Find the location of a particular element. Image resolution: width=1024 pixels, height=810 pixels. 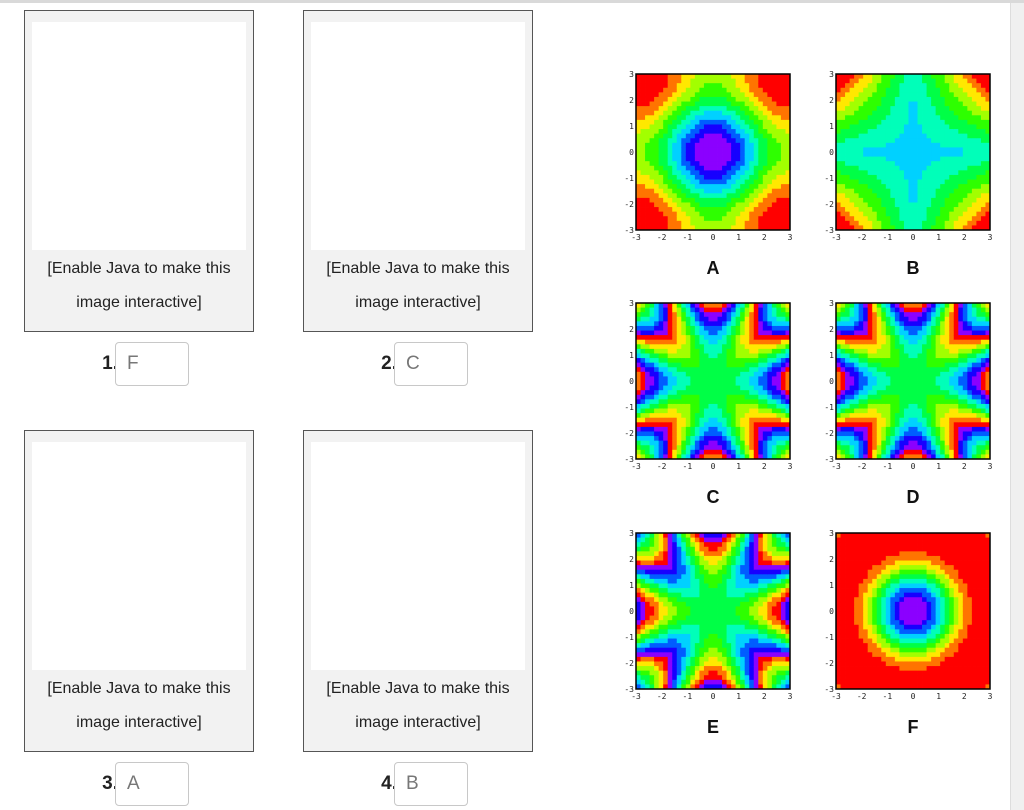

x-tick-label: 2 is located at coordinates (764, 466).